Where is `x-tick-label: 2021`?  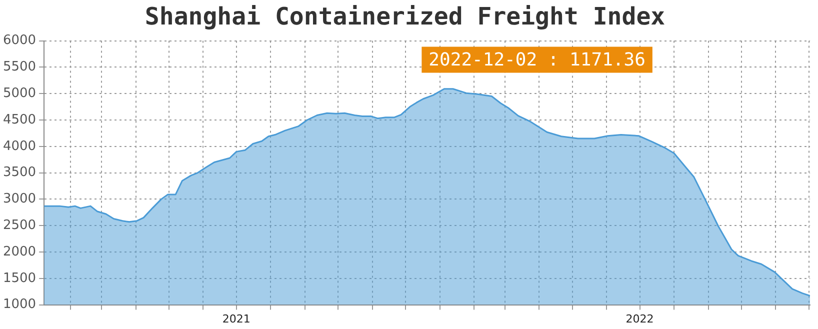
x-tick-label: 2021 is located at coordinates (236, 319).